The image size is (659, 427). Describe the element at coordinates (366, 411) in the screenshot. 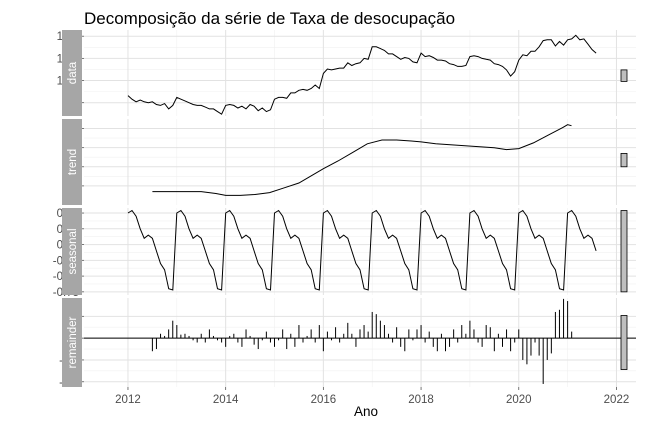

I see `x-axis-title: Ano` at that location.